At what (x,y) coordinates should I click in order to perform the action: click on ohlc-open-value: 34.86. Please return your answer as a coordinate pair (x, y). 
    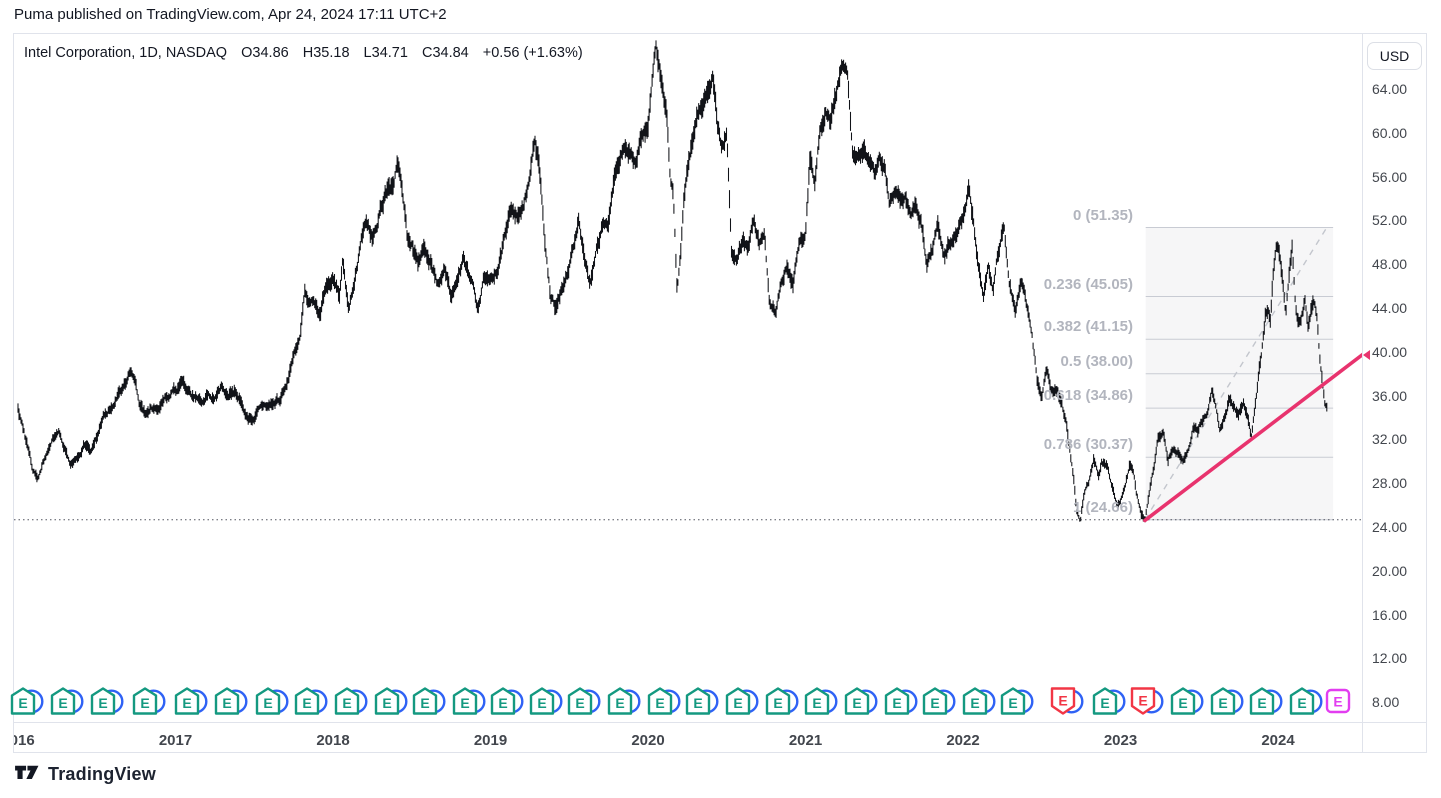
    Looking at the image, I should click on (270, 53).